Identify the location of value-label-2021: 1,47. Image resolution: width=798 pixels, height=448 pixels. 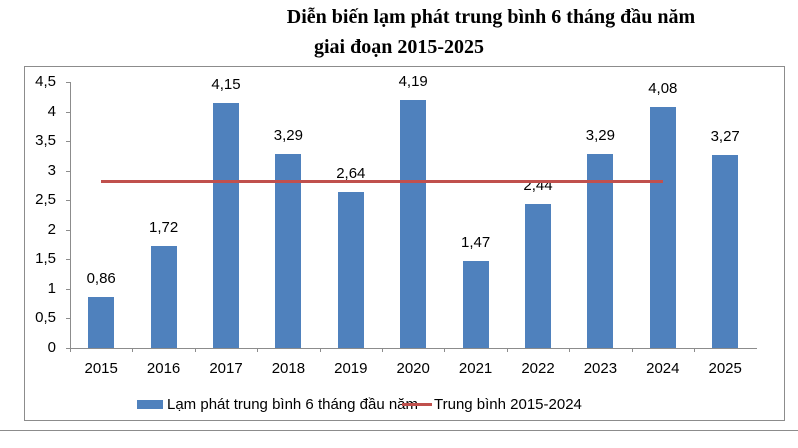
(475, 243).